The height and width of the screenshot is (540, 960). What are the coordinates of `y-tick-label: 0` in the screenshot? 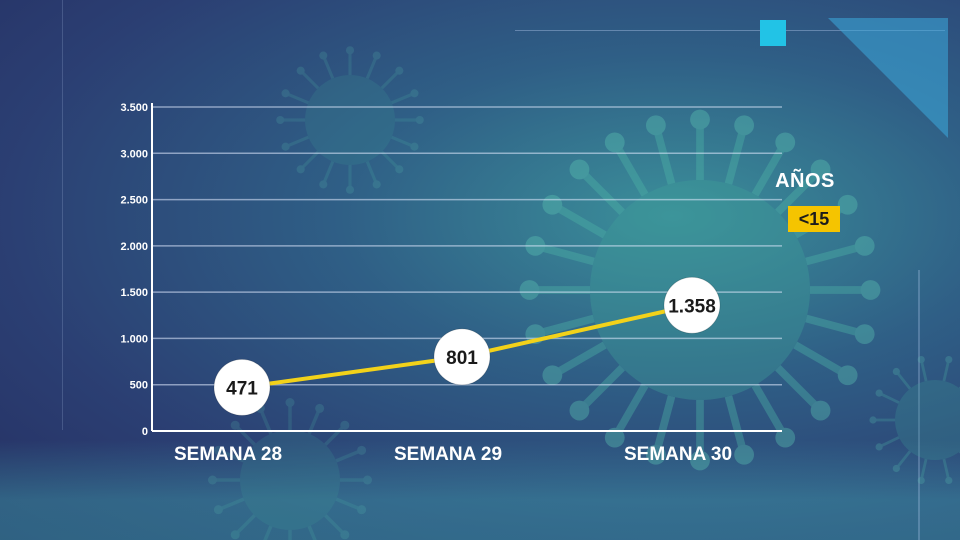 It's located at (145, 432).